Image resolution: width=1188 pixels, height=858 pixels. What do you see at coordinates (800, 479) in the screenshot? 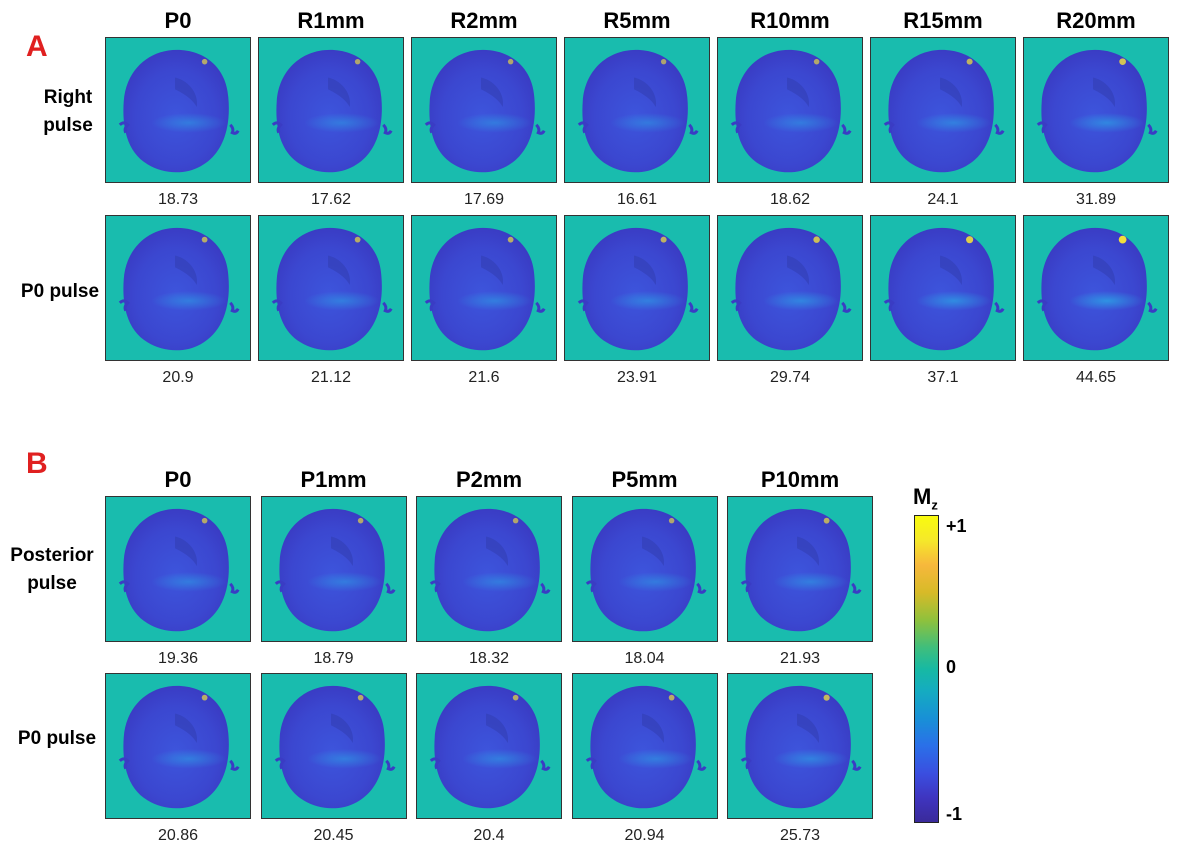
I see `column-header: P10mm` at bounding box center [800, 479].